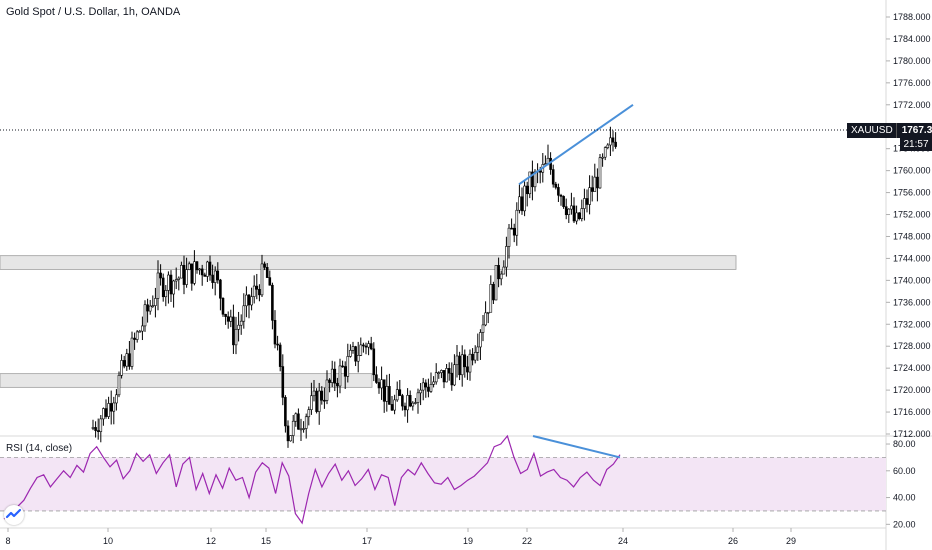  Describe the element at coordinates (367, 541) in the screenshot. I see `time-tick-label: 17` at that location.